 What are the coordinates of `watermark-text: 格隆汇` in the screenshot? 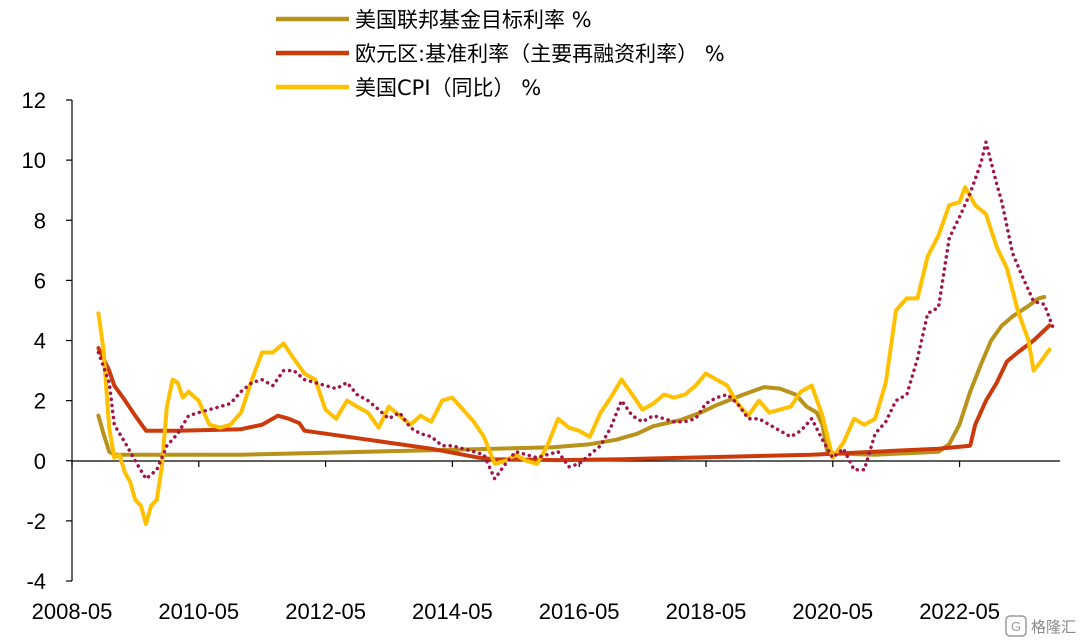 It's located at (1053, 627).